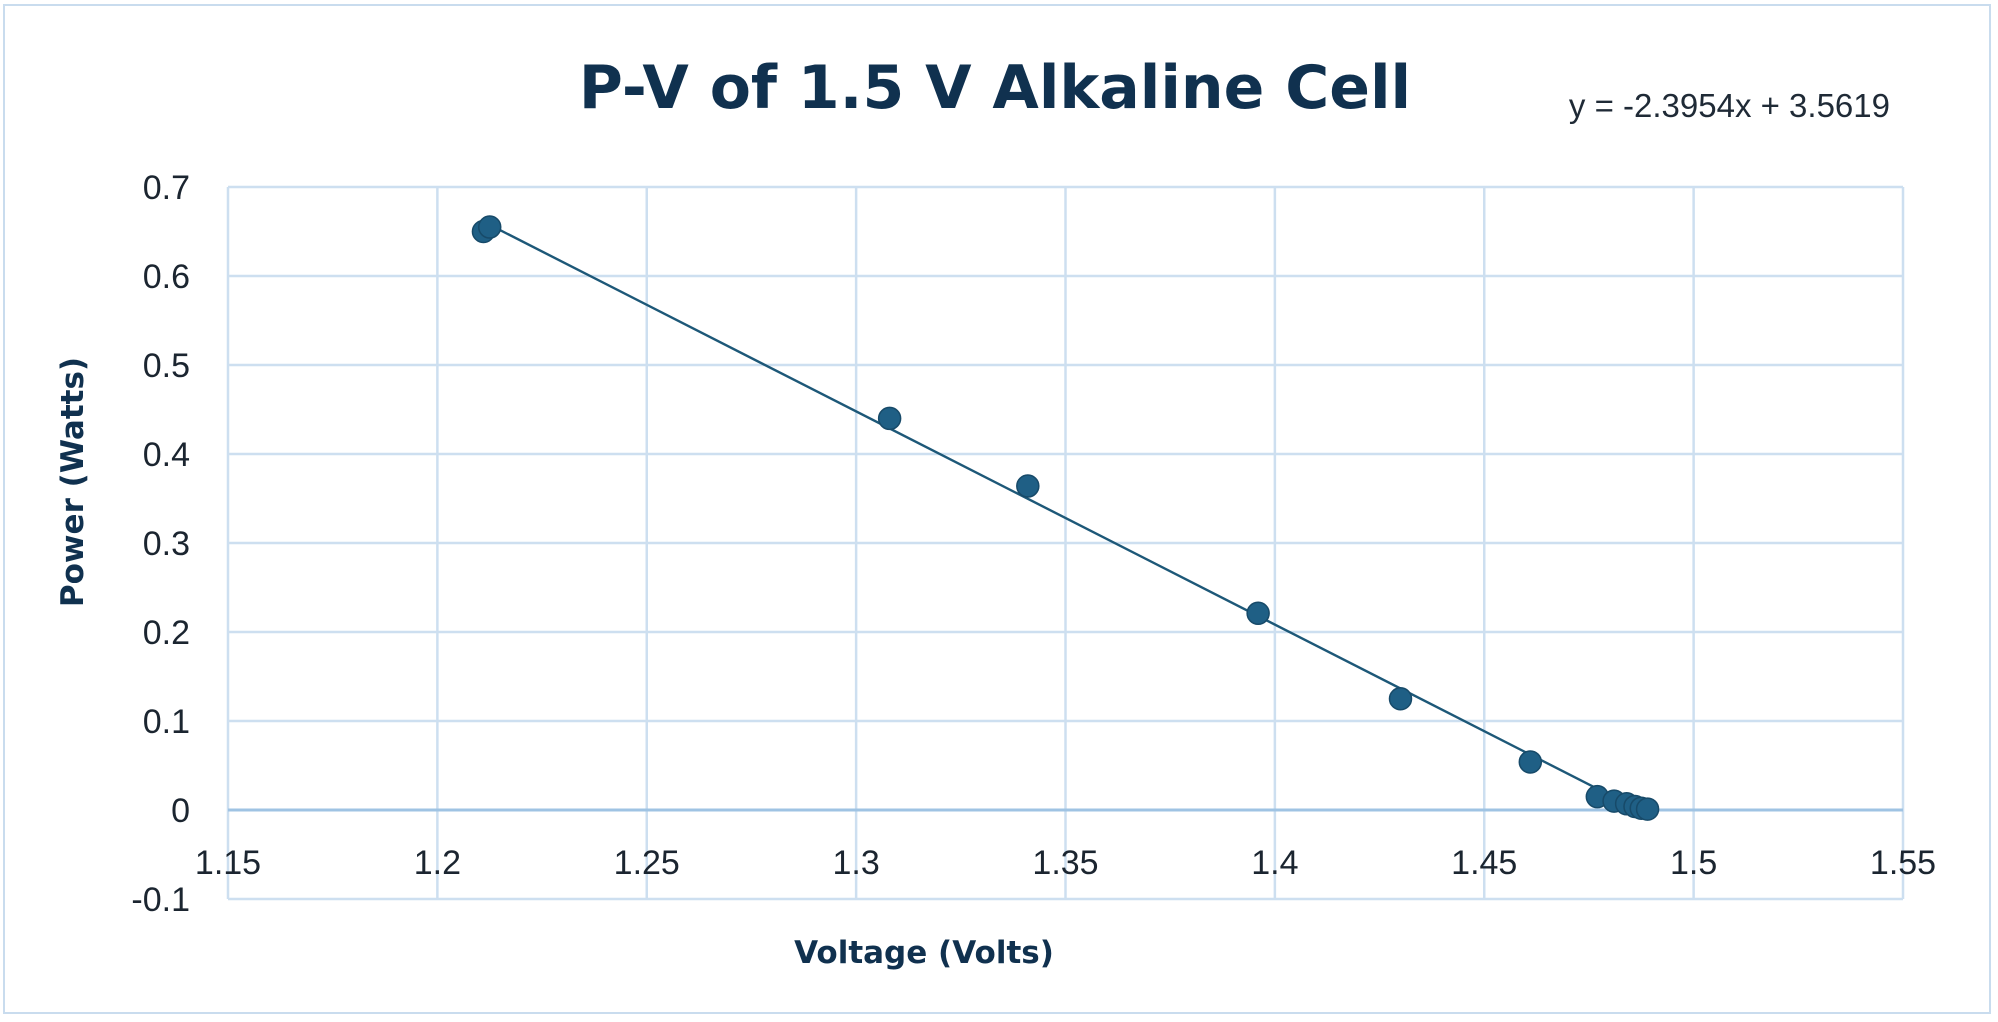 The height and width of the screenshot is (1022, 1998). What do you see at coordinates (166, 366) in the screenshot?
I see `y-tick-label: 0.5` at bounding box center [166, 366].